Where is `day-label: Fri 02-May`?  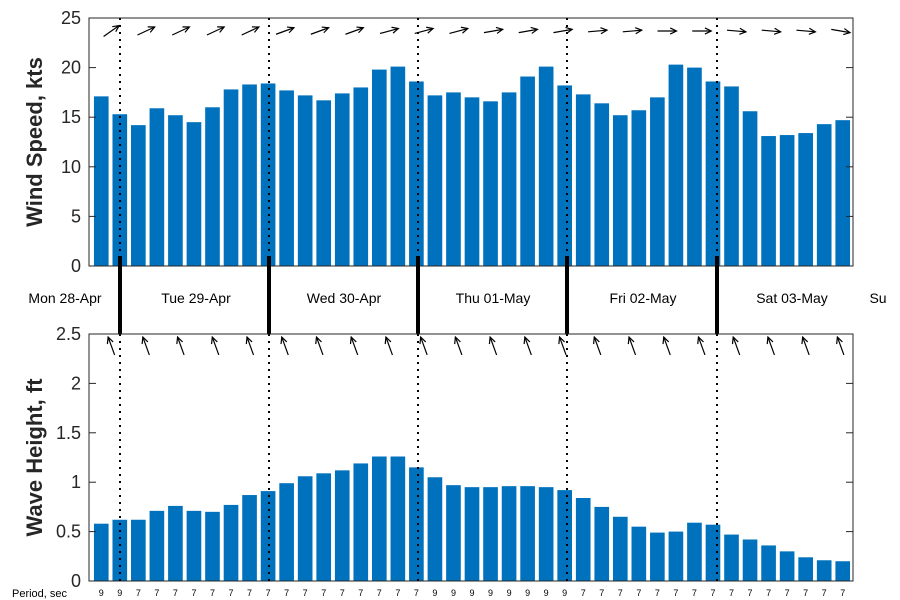
day-label: Fri 02-May is located at coordinates (643, 298).